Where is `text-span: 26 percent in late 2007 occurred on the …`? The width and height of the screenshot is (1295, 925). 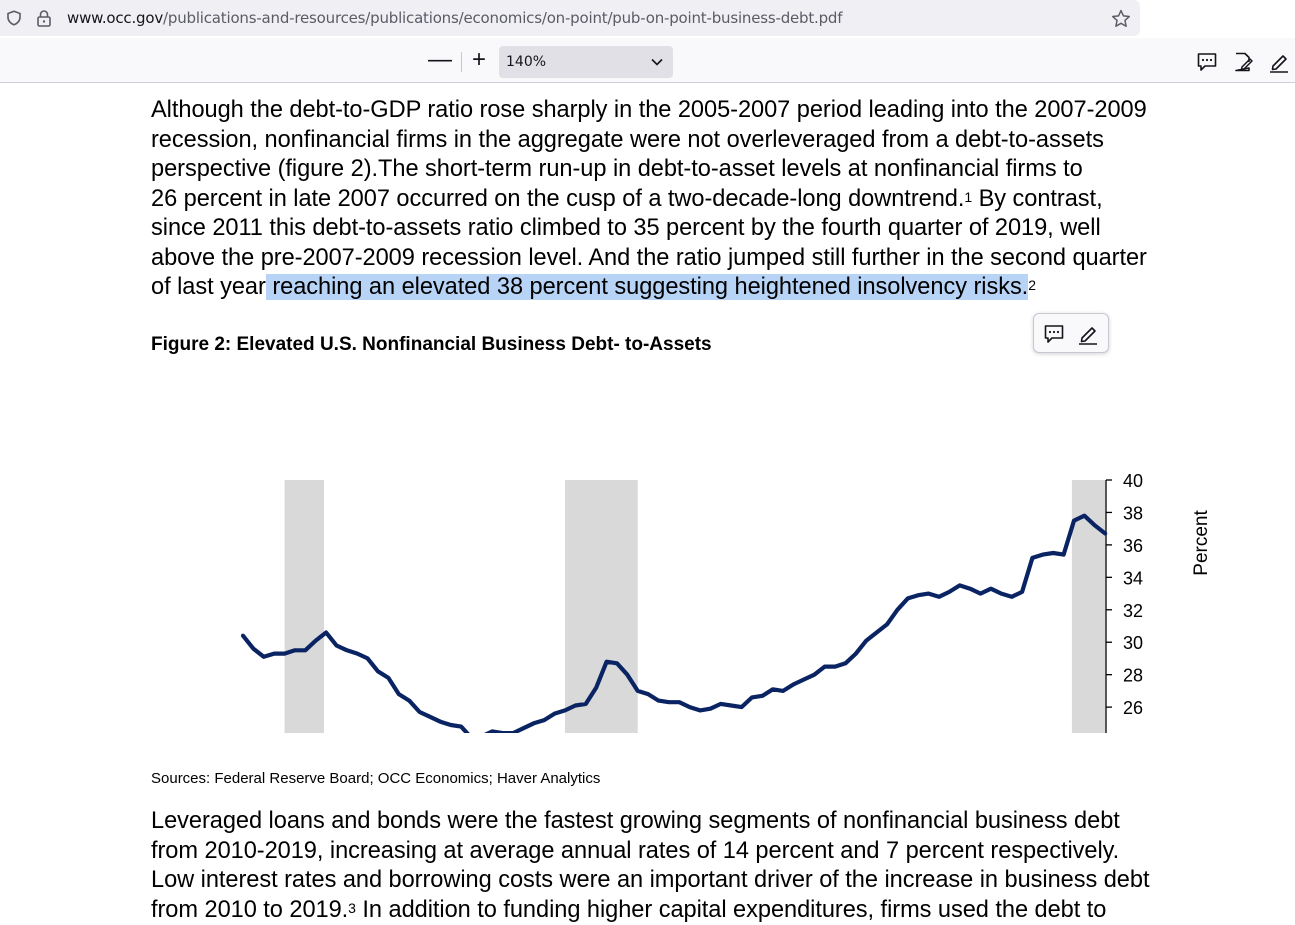
text-span: 26 percent in late 2007 occurred on the … is located at coordinates (557, 199).